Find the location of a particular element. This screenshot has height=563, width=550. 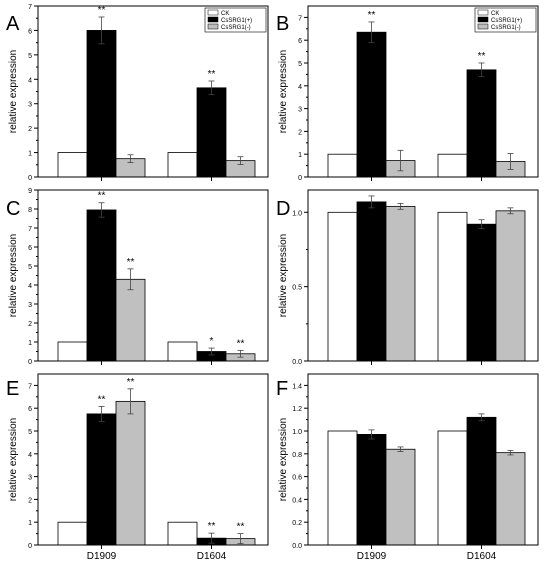

y-tick-label: 0.6 is located at coordinates (297, 478).